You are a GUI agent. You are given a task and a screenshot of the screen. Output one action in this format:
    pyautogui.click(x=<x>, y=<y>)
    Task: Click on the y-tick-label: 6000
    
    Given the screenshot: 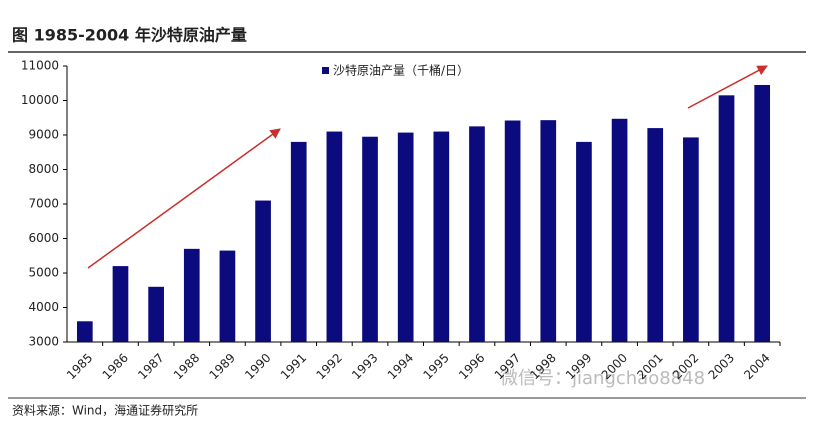 What is the action you would take?
    pyautogui.click(x=43, y=238)
    